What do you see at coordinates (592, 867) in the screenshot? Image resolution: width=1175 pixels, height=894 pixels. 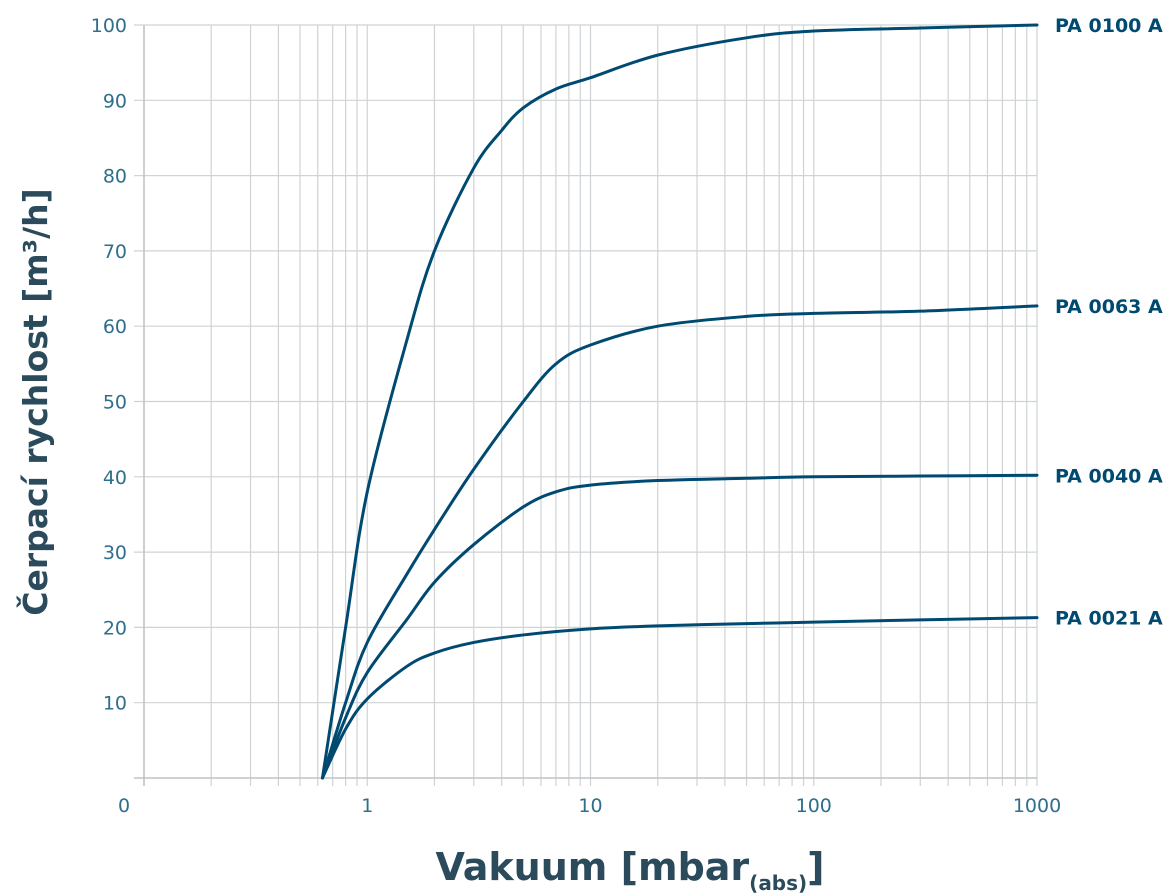 I see `x-axis-title-main: Vakuum [mbar` at bounding box center [592, 867].